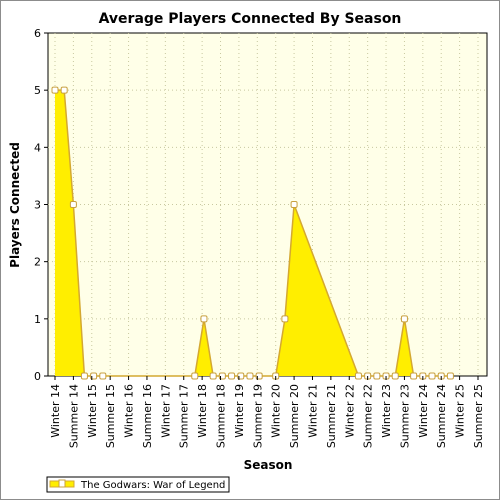 The width and height of the screenshot is (500, 500). I want to click on y-tick-label: 4, so click(37, 147).